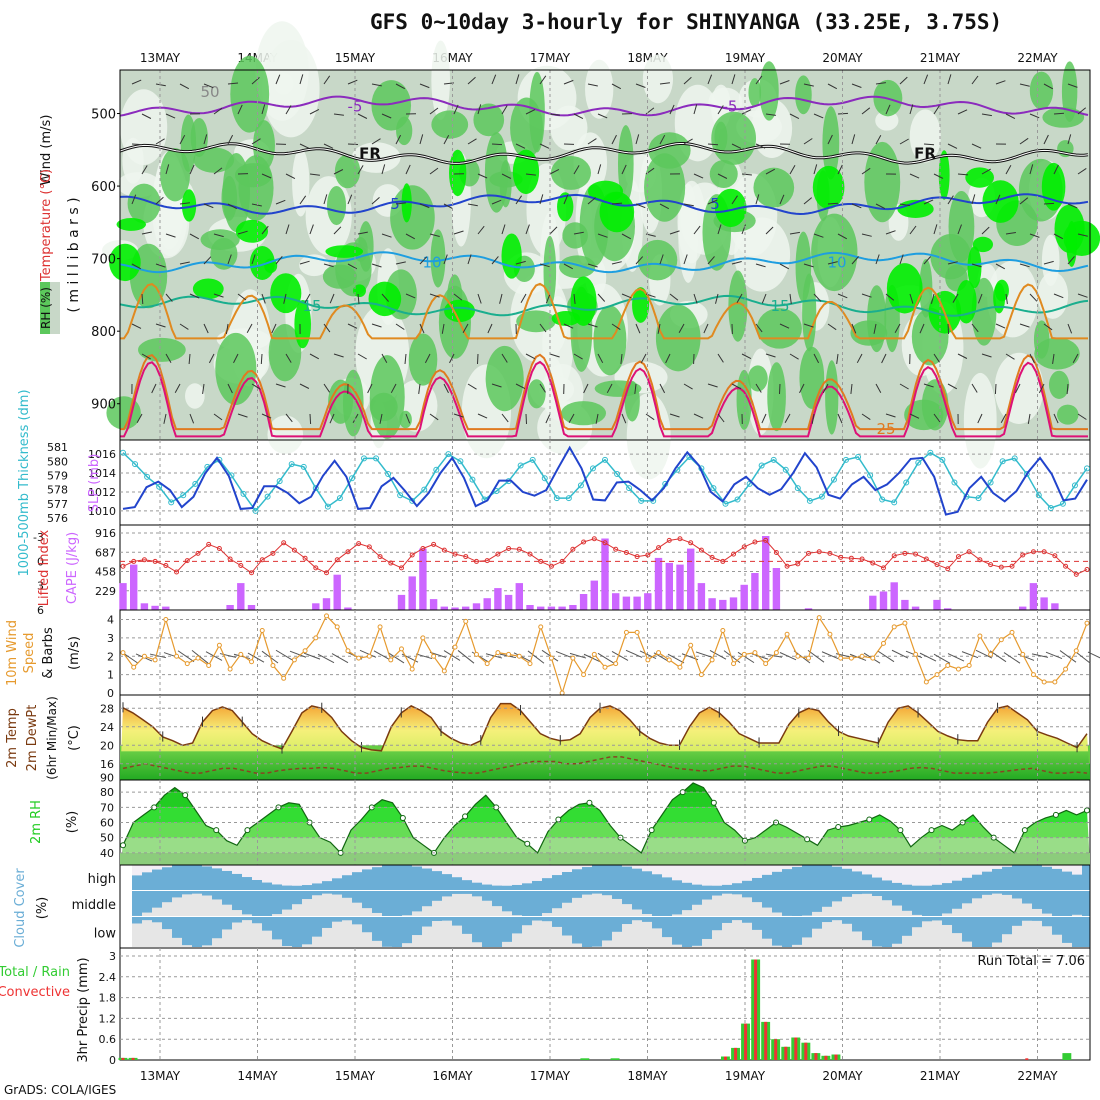 The height and width of the screenshot is (1100, 1100). Describe the element at coordinates (605, 482) in the screenshot. I see `thickness-line` at that location.